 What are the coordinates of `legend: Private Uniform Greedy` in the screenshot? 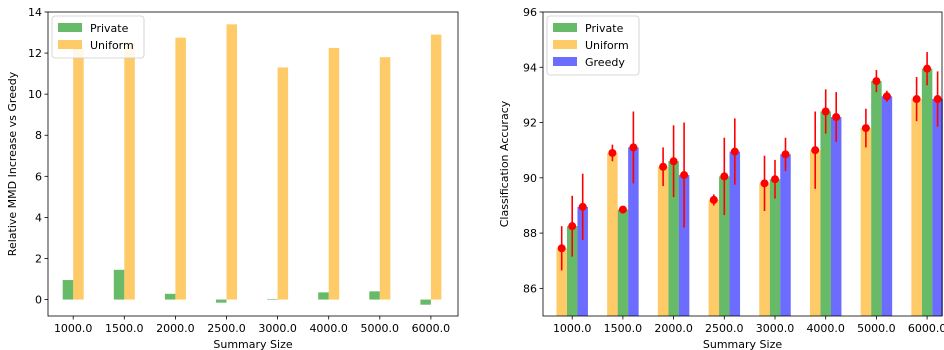 It's located at (593, 45).